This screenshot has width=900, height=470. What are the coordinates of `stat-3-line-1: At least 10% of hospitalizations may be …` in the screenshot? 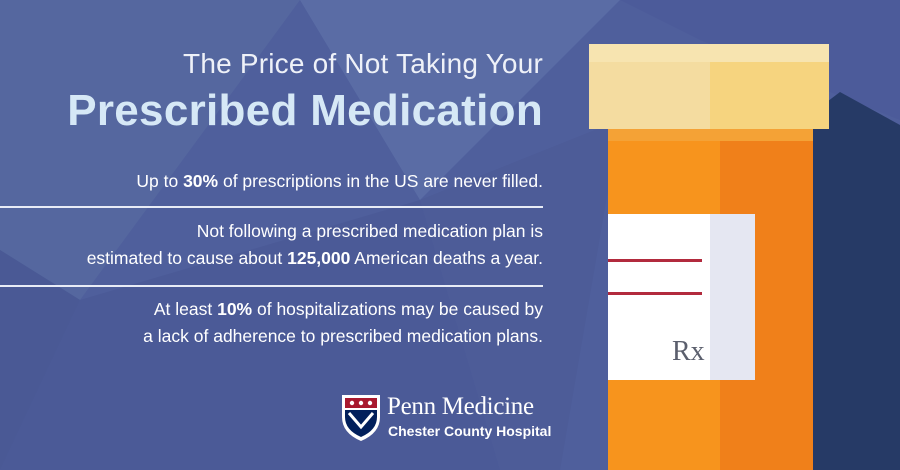 It's located at (348, 309).